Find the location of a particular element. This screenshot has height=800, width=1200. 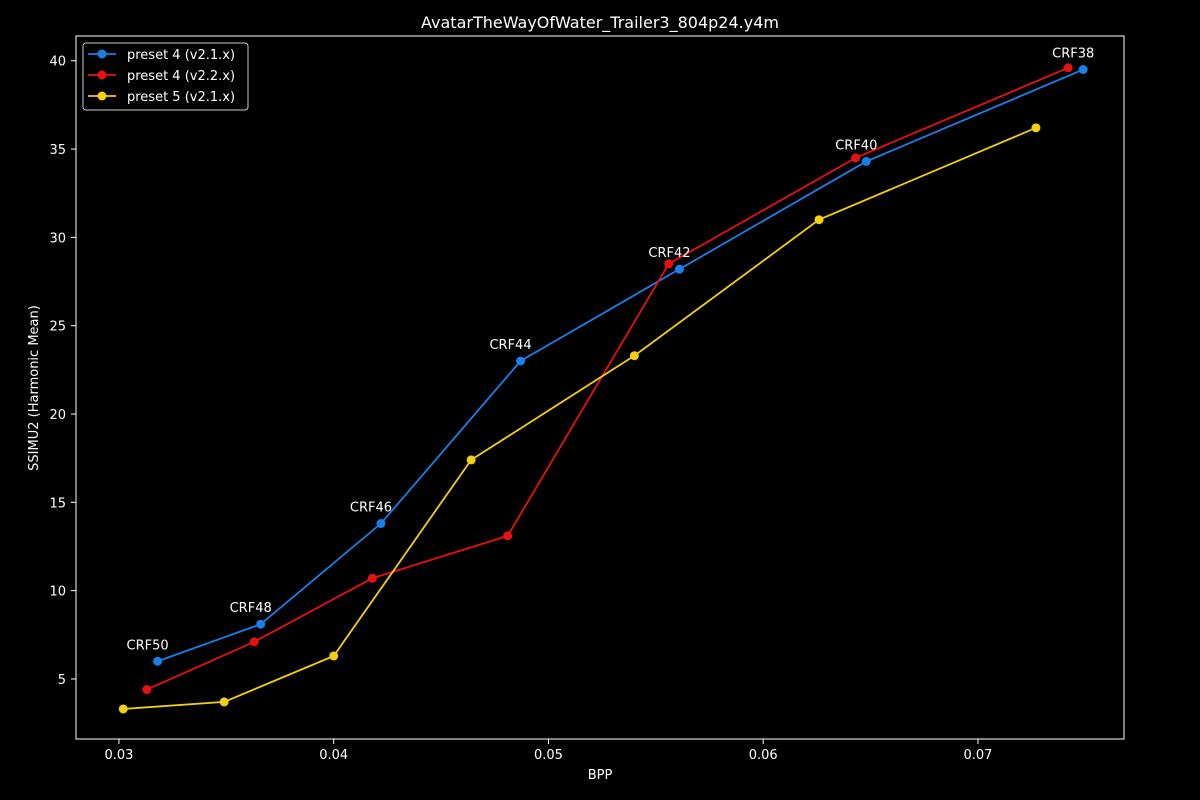

crf-annotation: CRF40 is located at coordinates (856, 145).